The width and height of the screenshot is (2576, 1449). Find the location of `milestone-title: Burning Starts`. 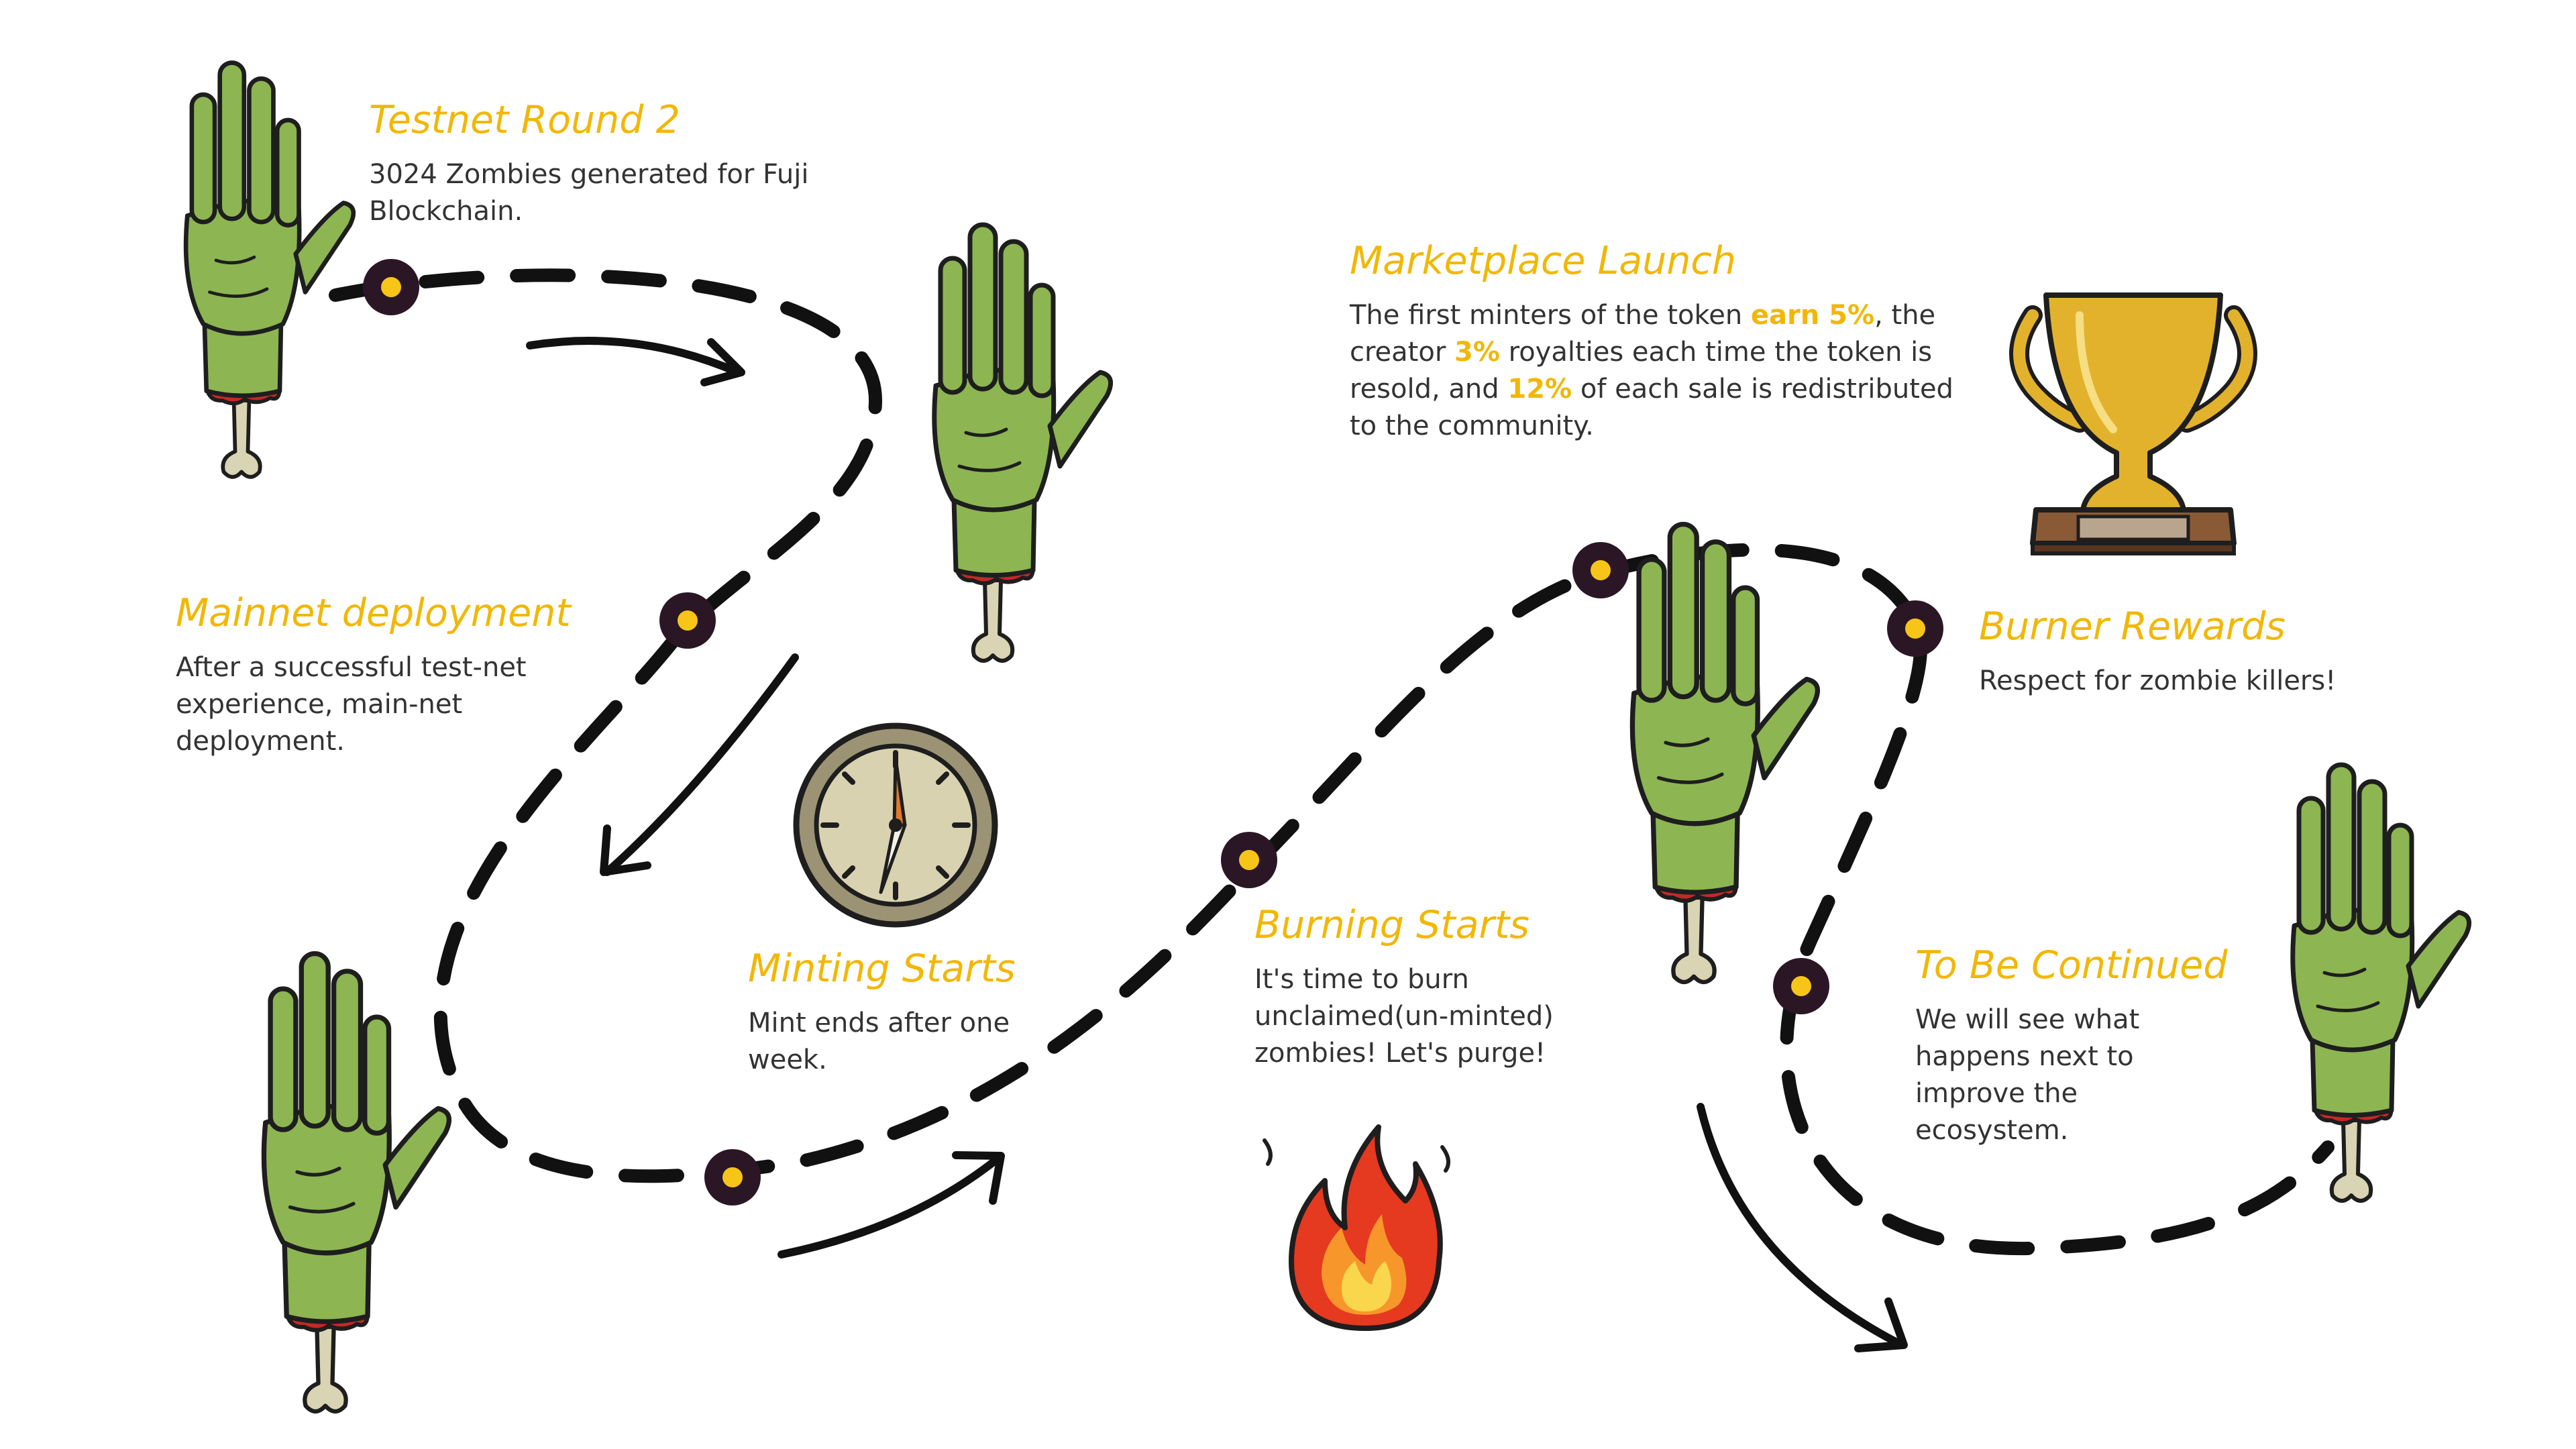

milestone-title: Burning Starts is located at coordinates (1391, 925).